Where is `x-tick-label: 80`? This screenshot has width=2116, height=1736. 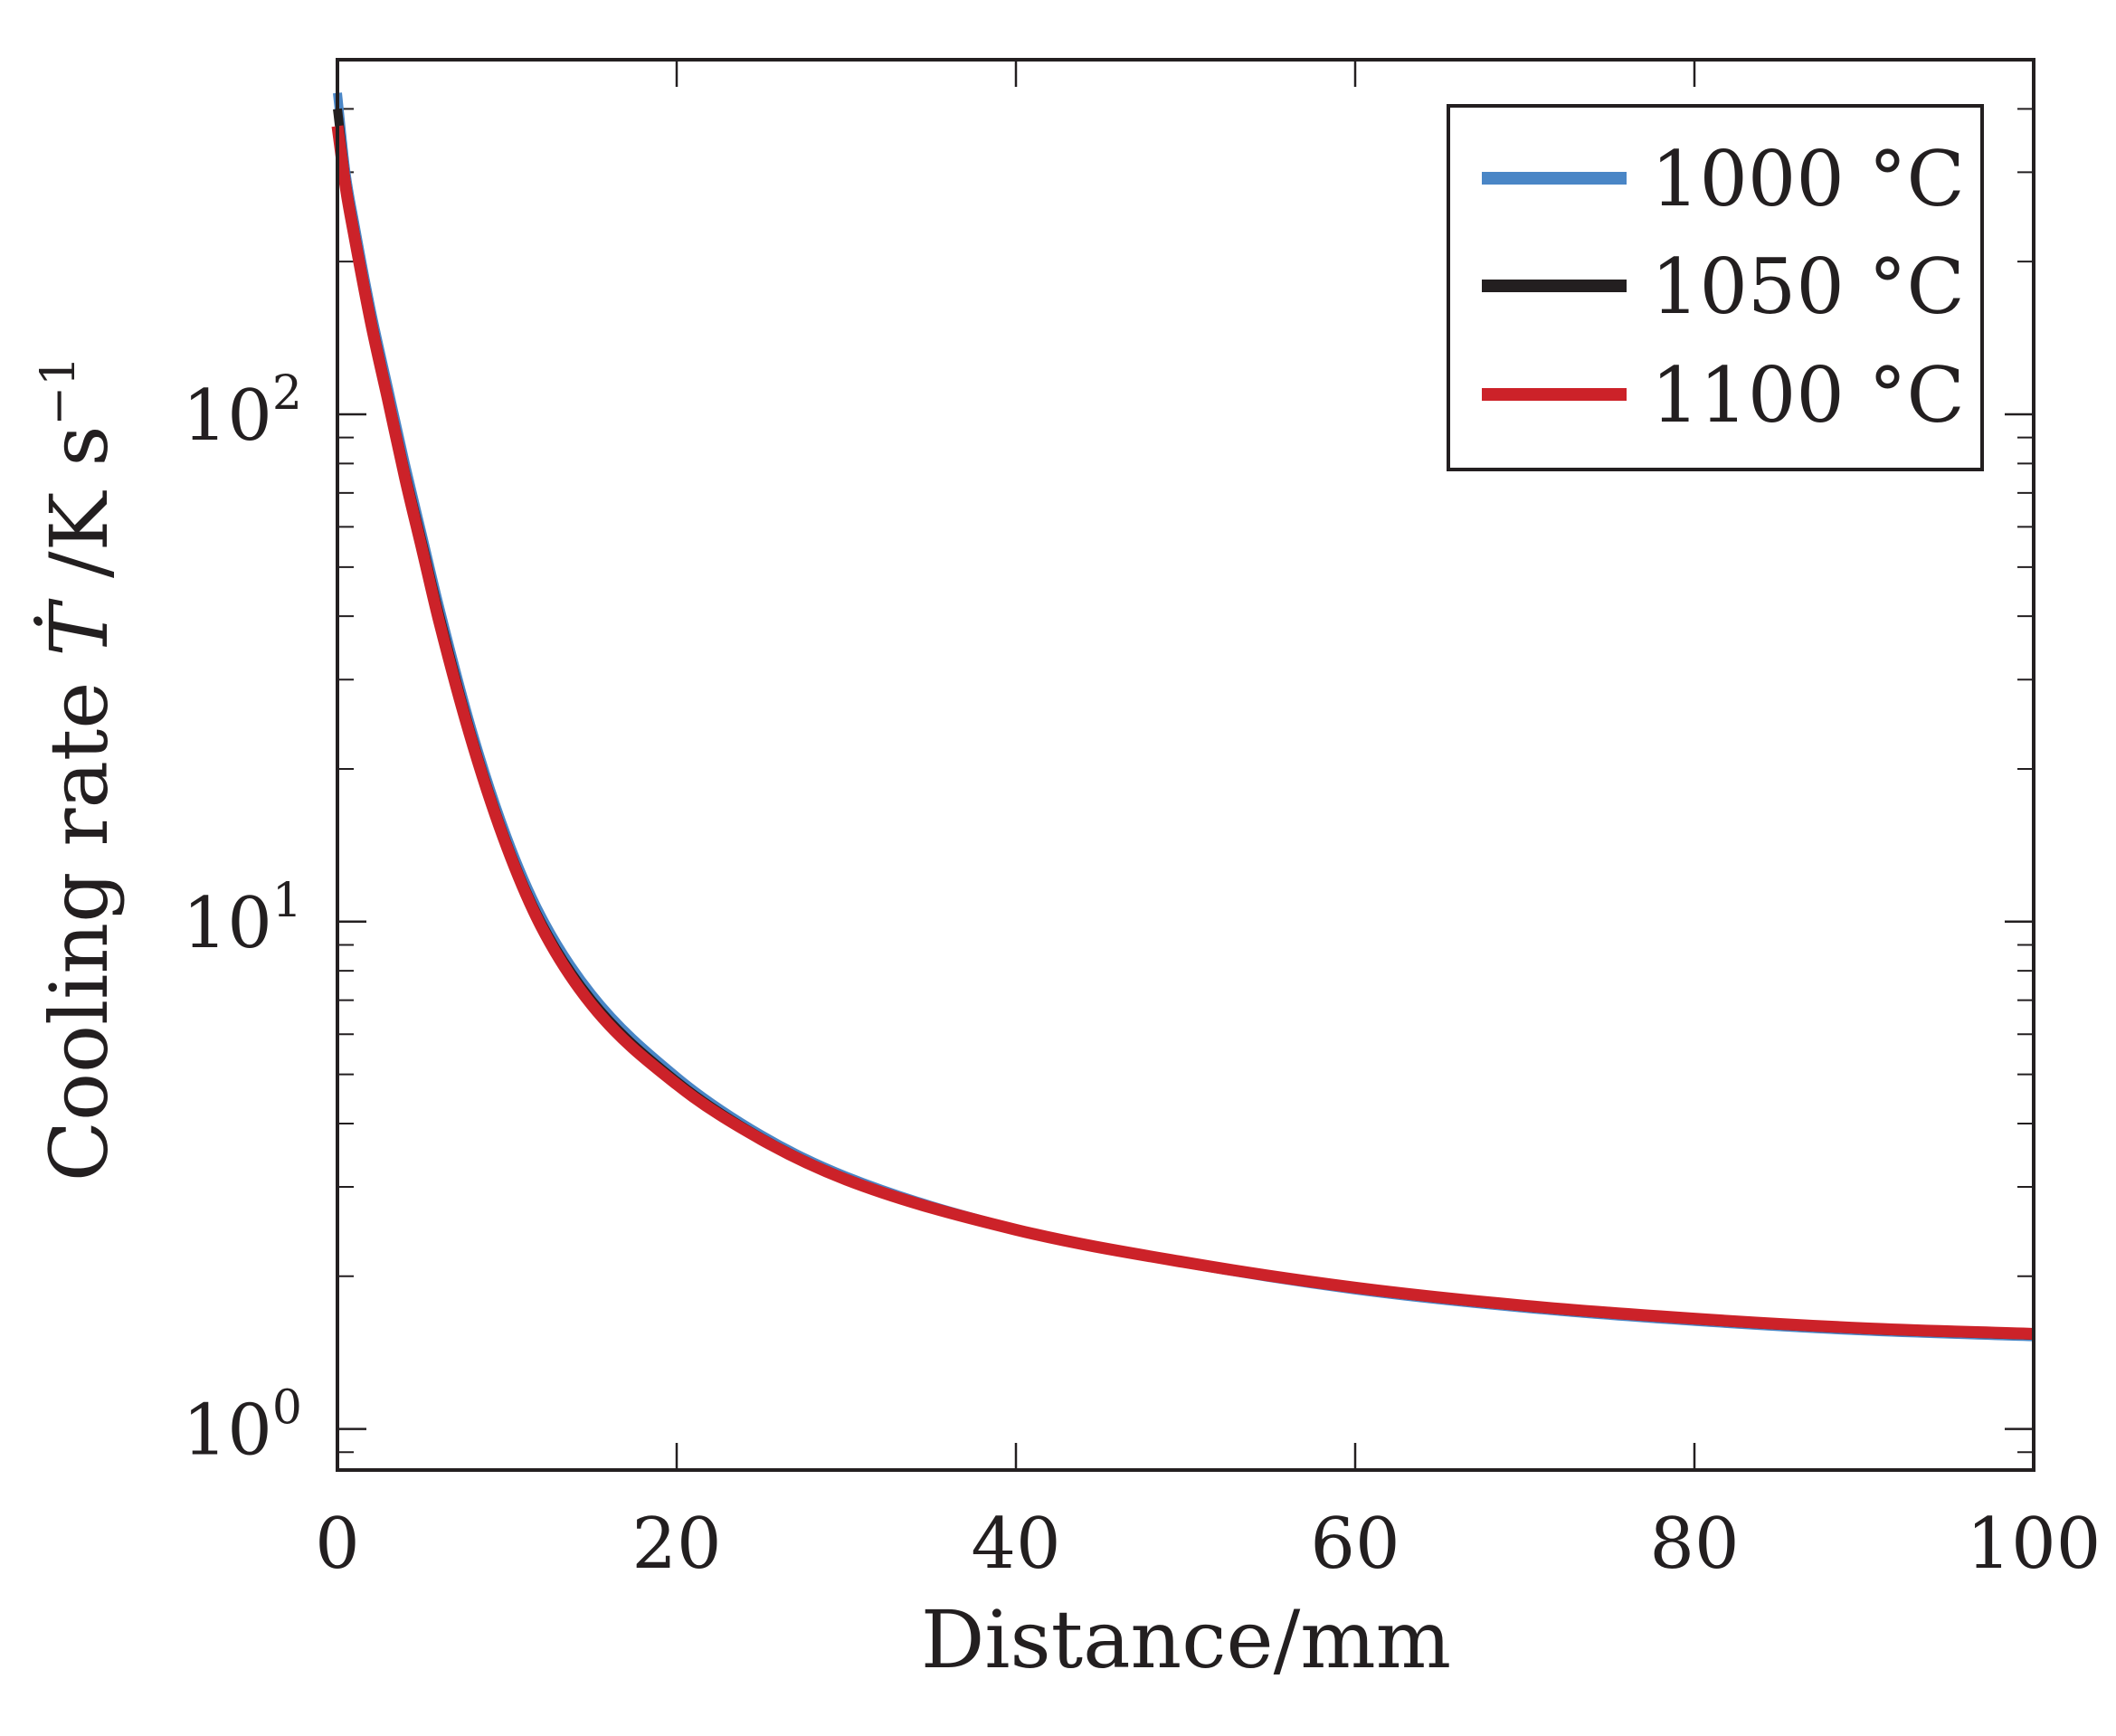 x-tick-label: 80 is located at coordinates (1694, 1544).